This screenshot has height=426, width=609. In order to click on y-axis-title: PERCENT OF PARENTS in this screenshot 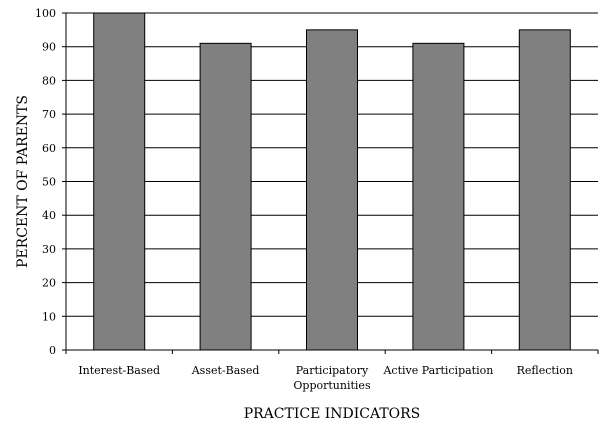, I will do `click(23, 181)`.